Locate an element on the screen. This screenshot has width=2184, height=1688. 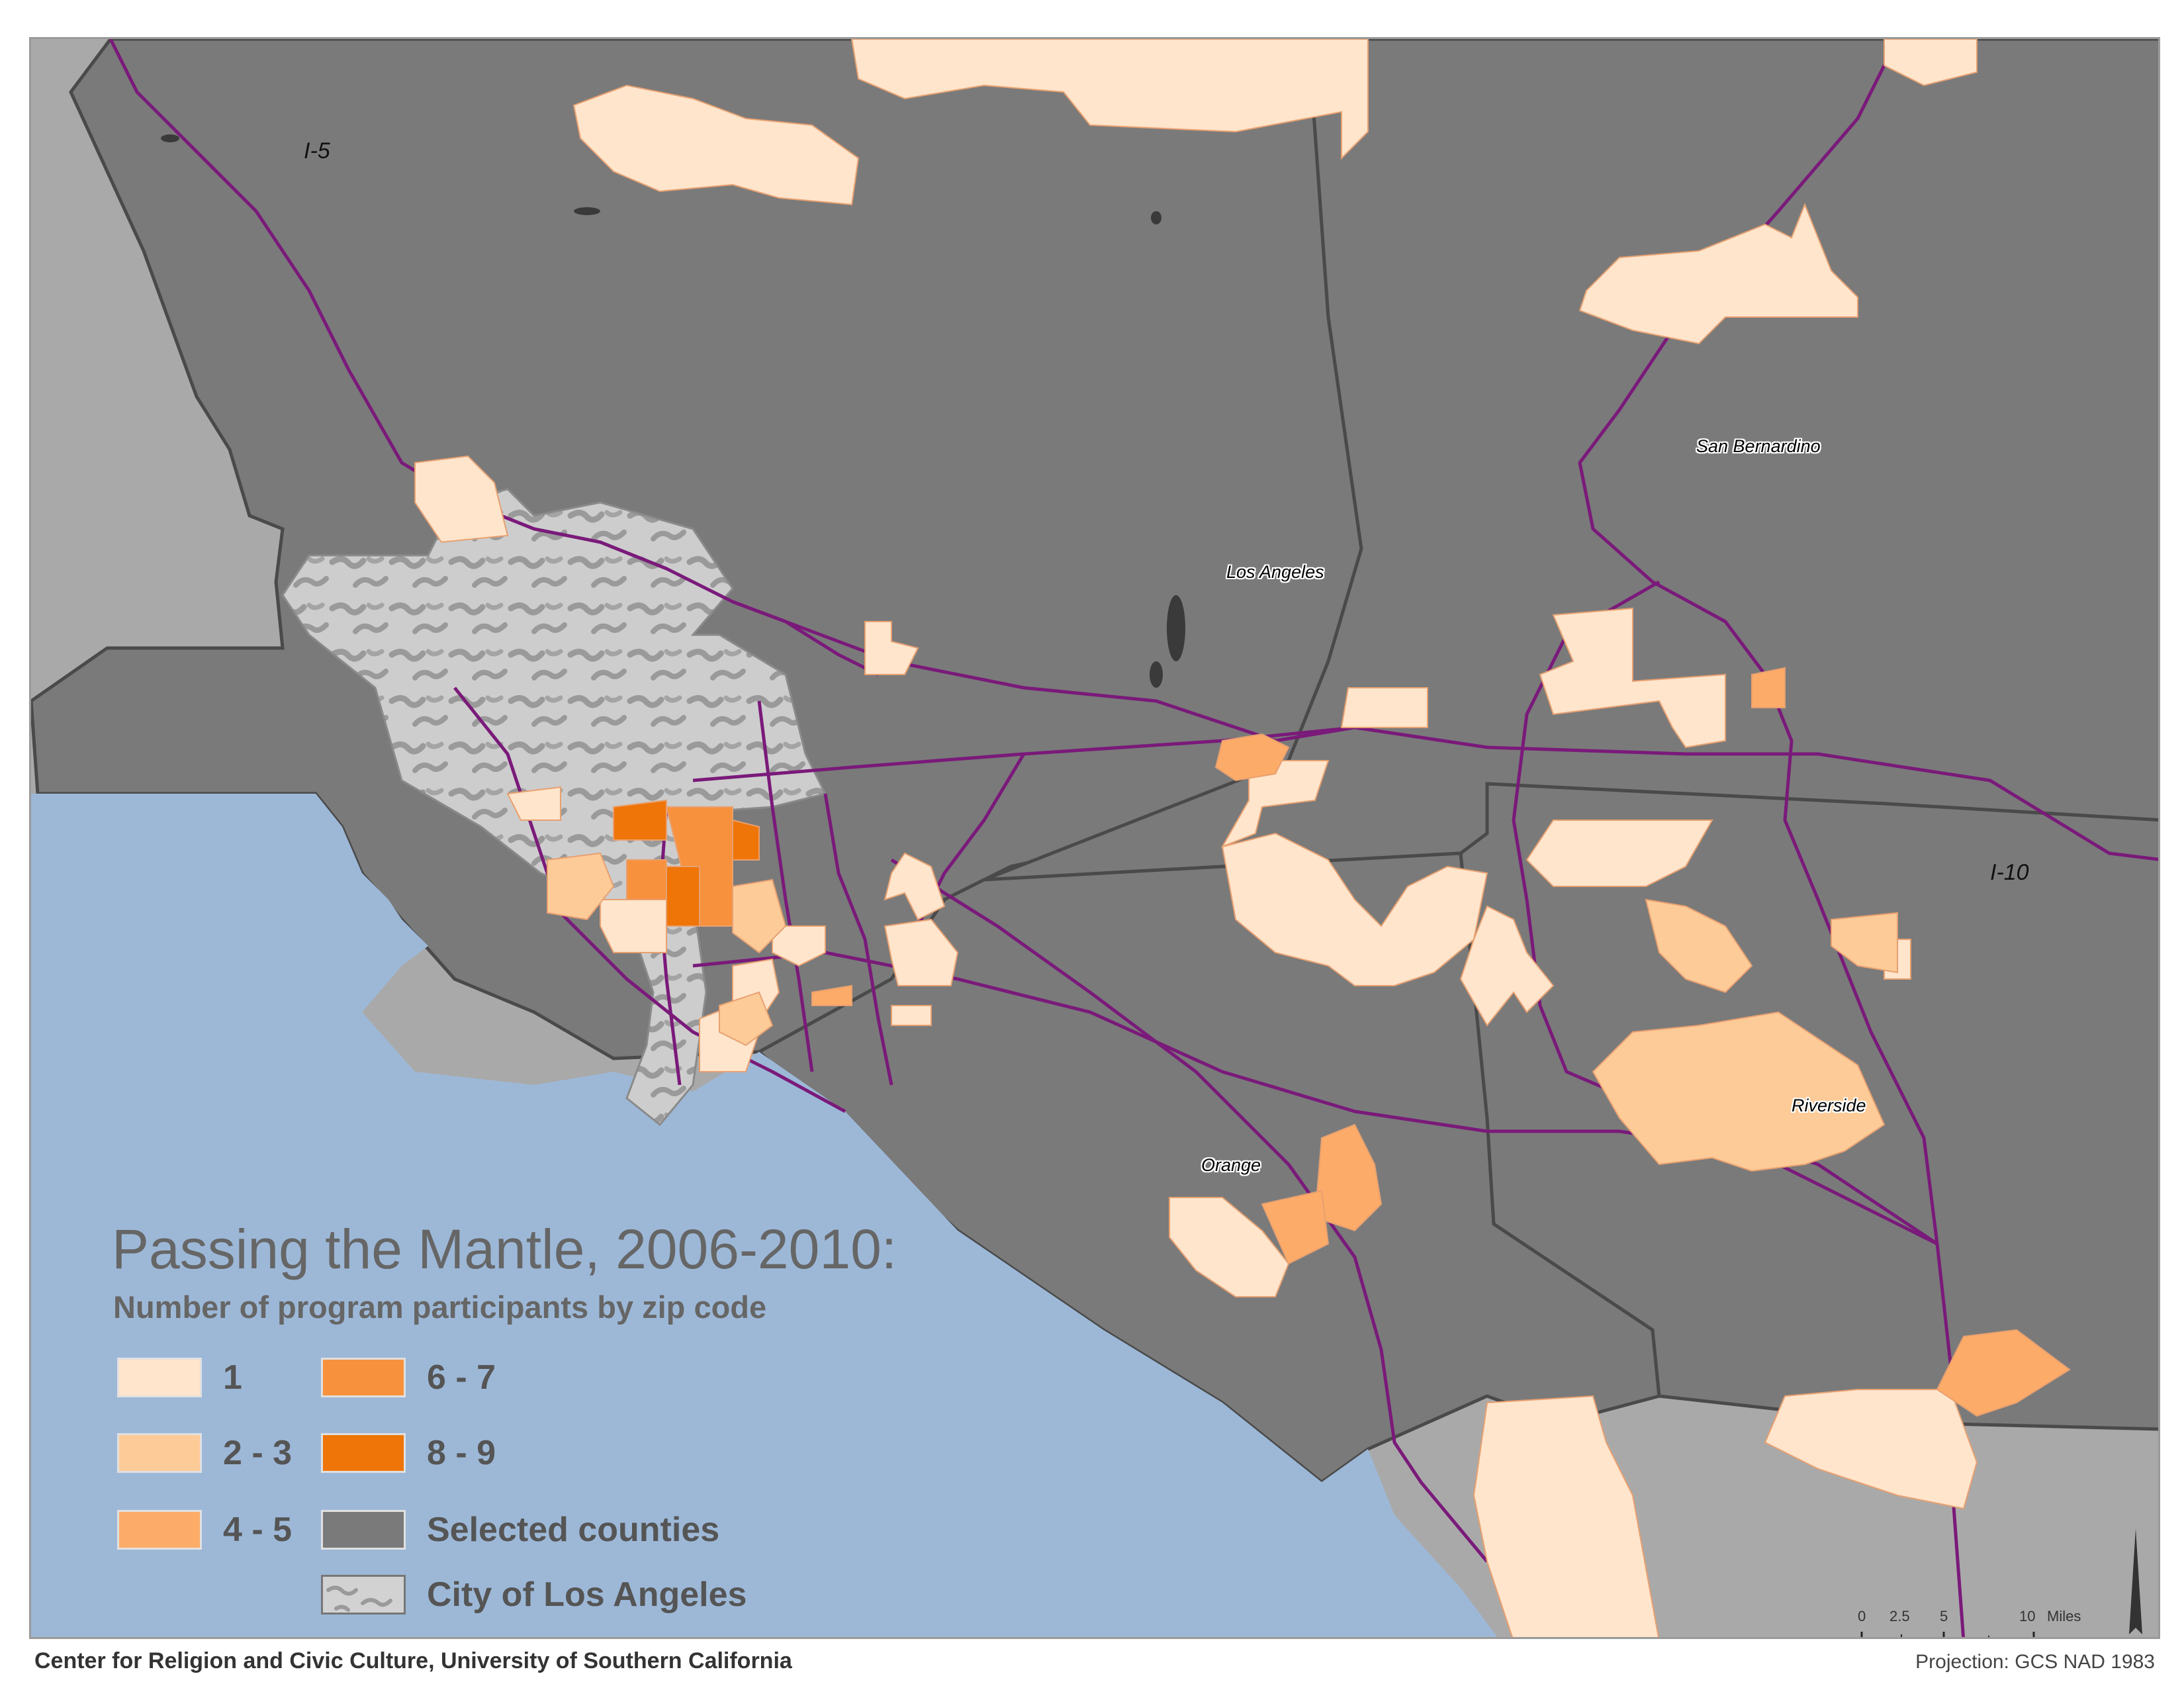
highway-label-i5: I-5 is located at coordinates (317, 151).